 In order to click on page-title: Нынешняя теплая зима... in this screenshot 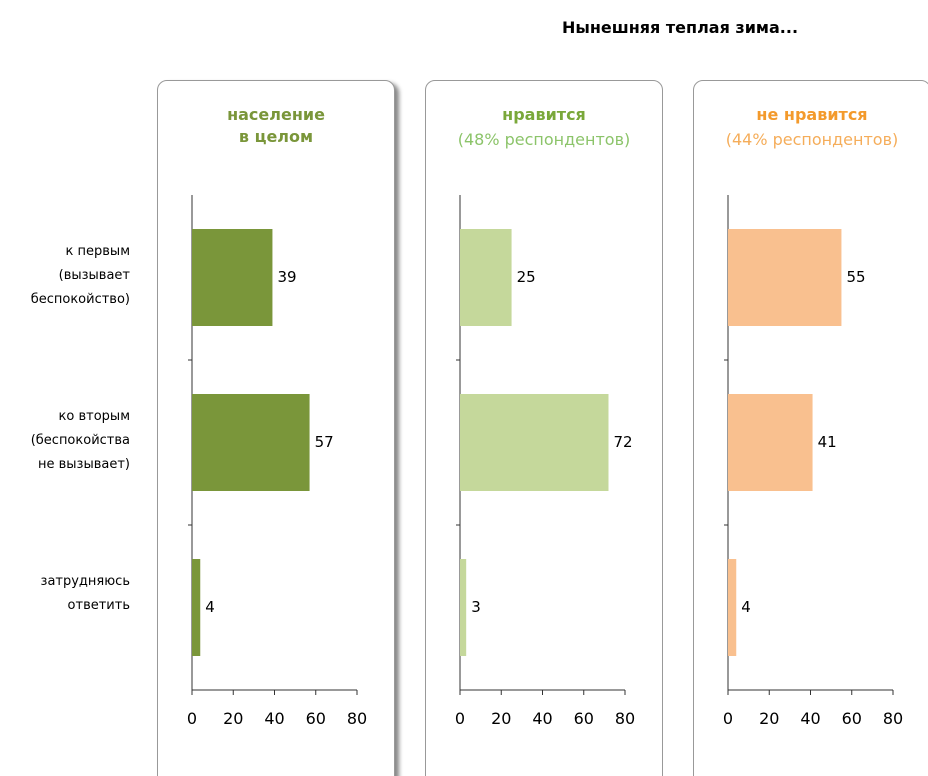, I will do `click(680, 27)`.